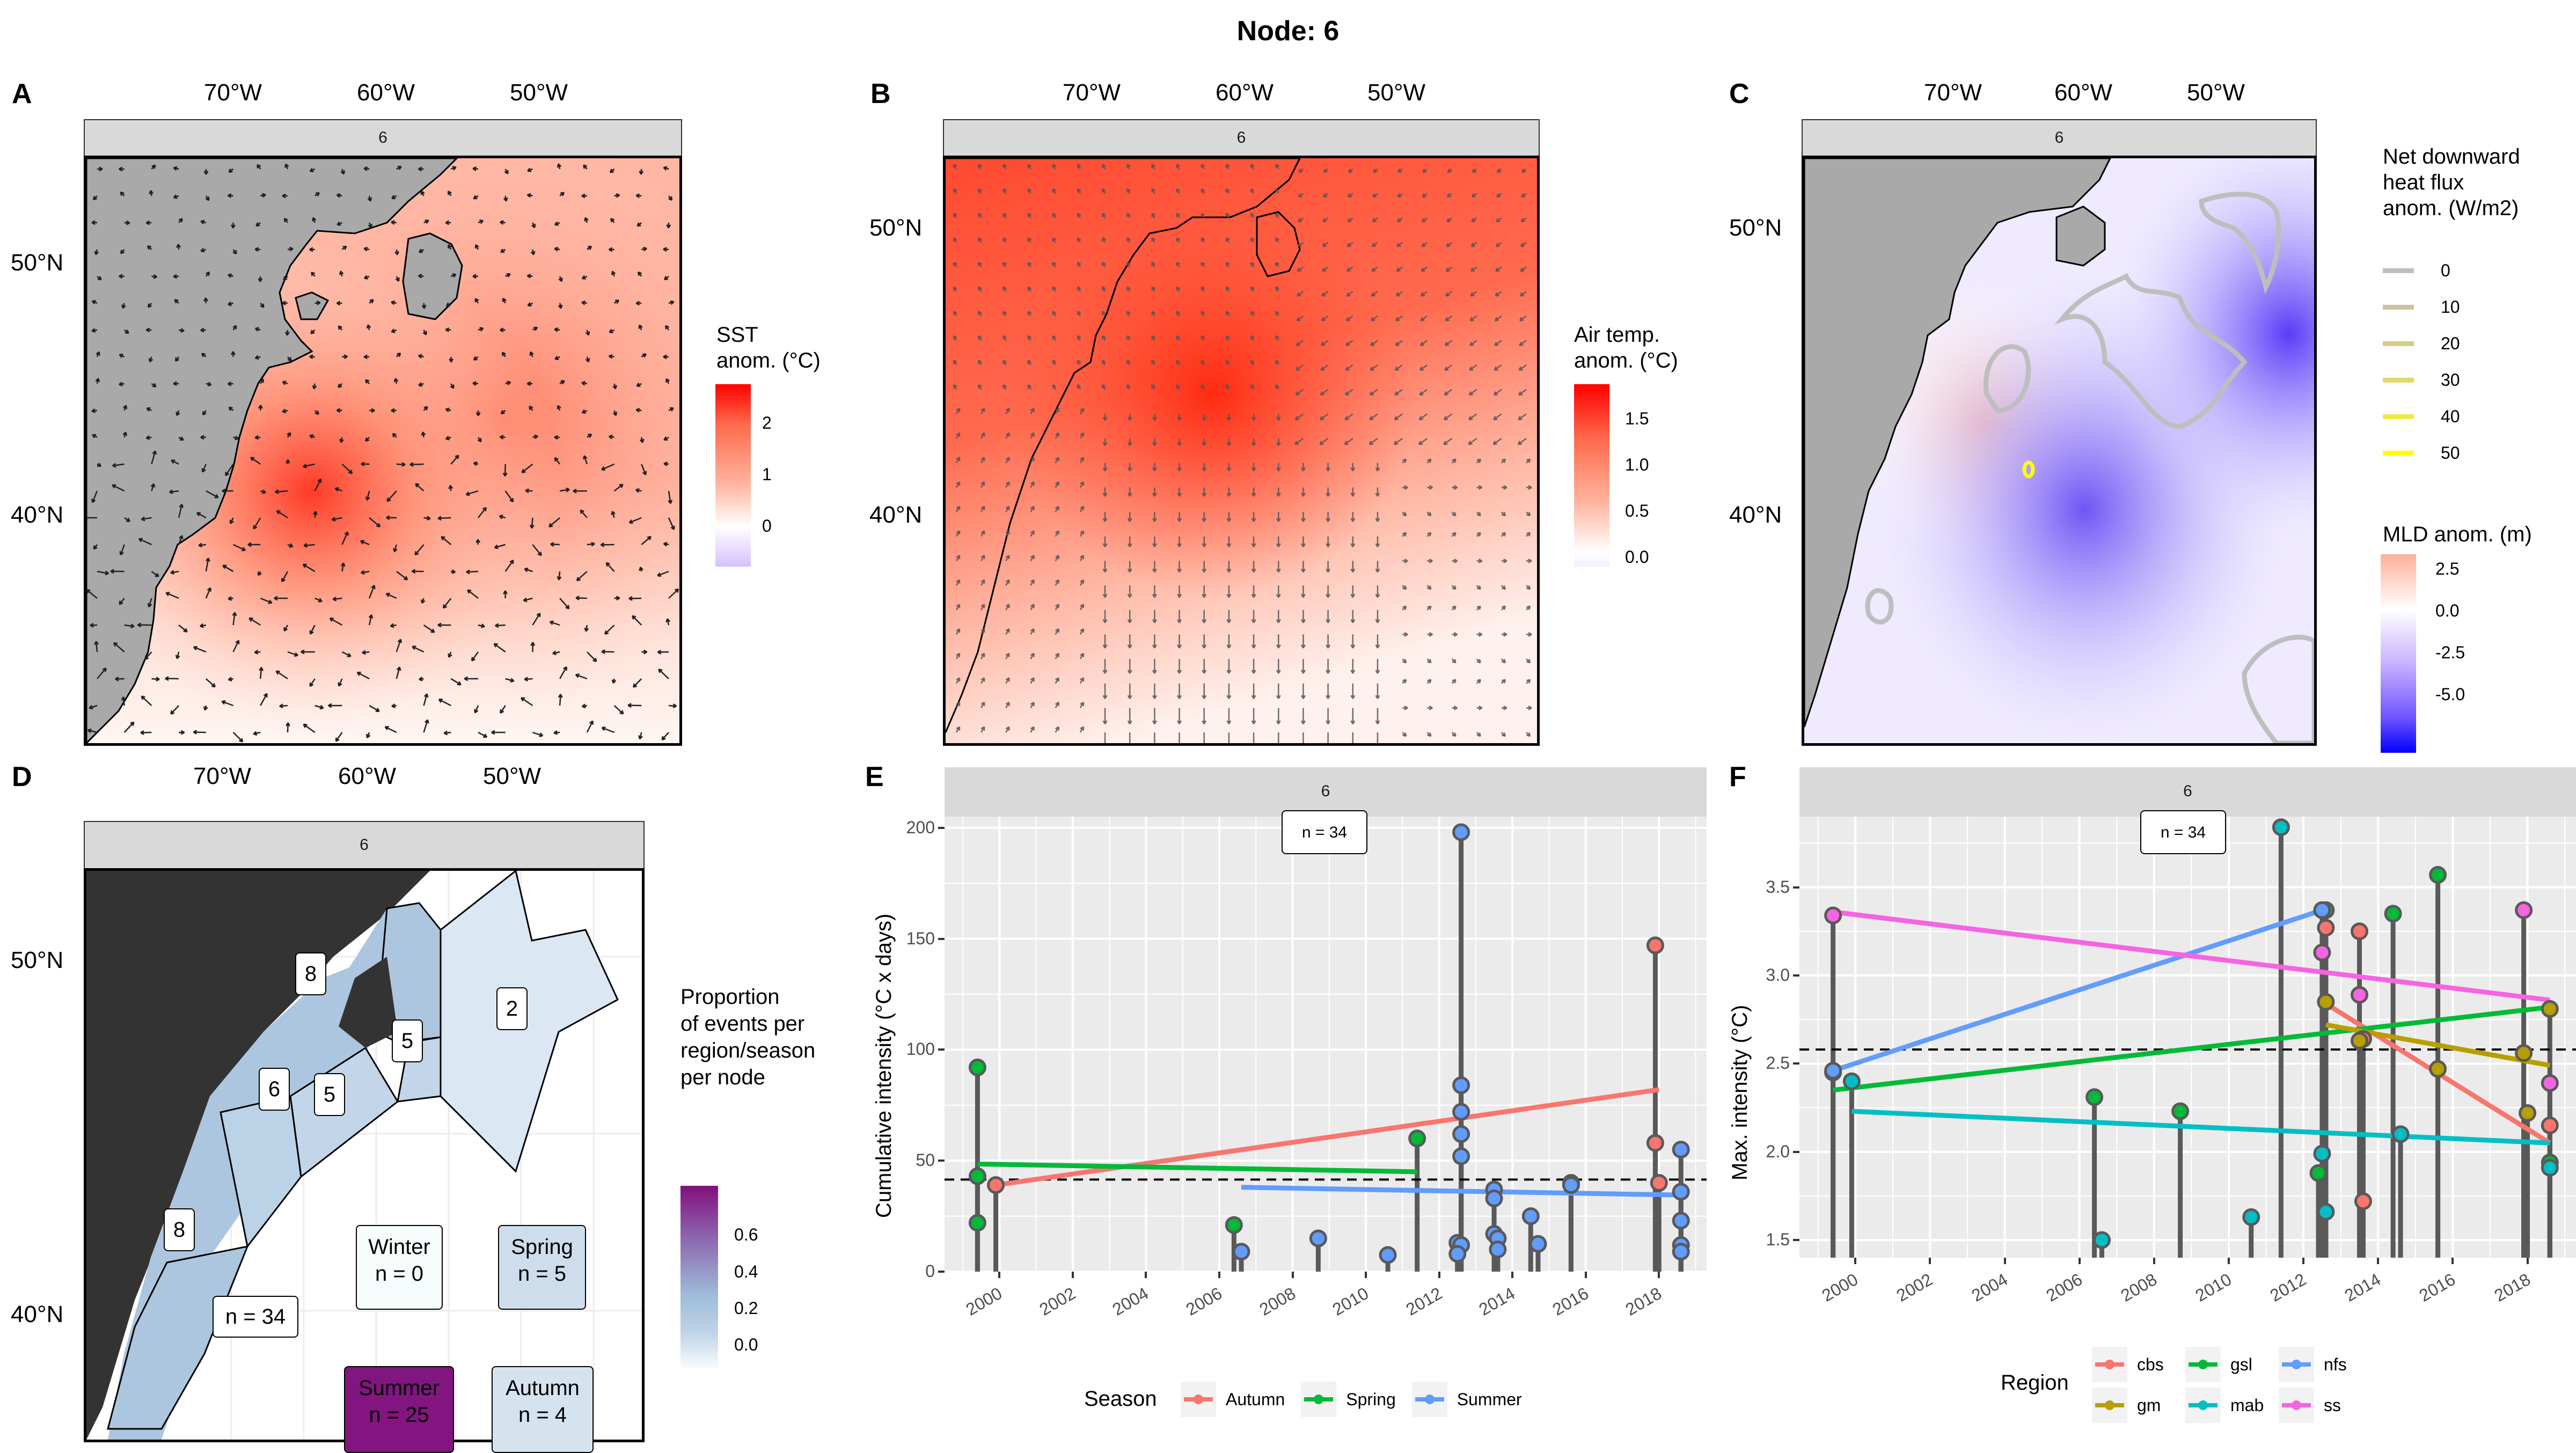  What do you see at coordinates (2139, 1287) in the screenshot?
I see `x-tick-label: 2008` at bounding box center [2139, 1287].